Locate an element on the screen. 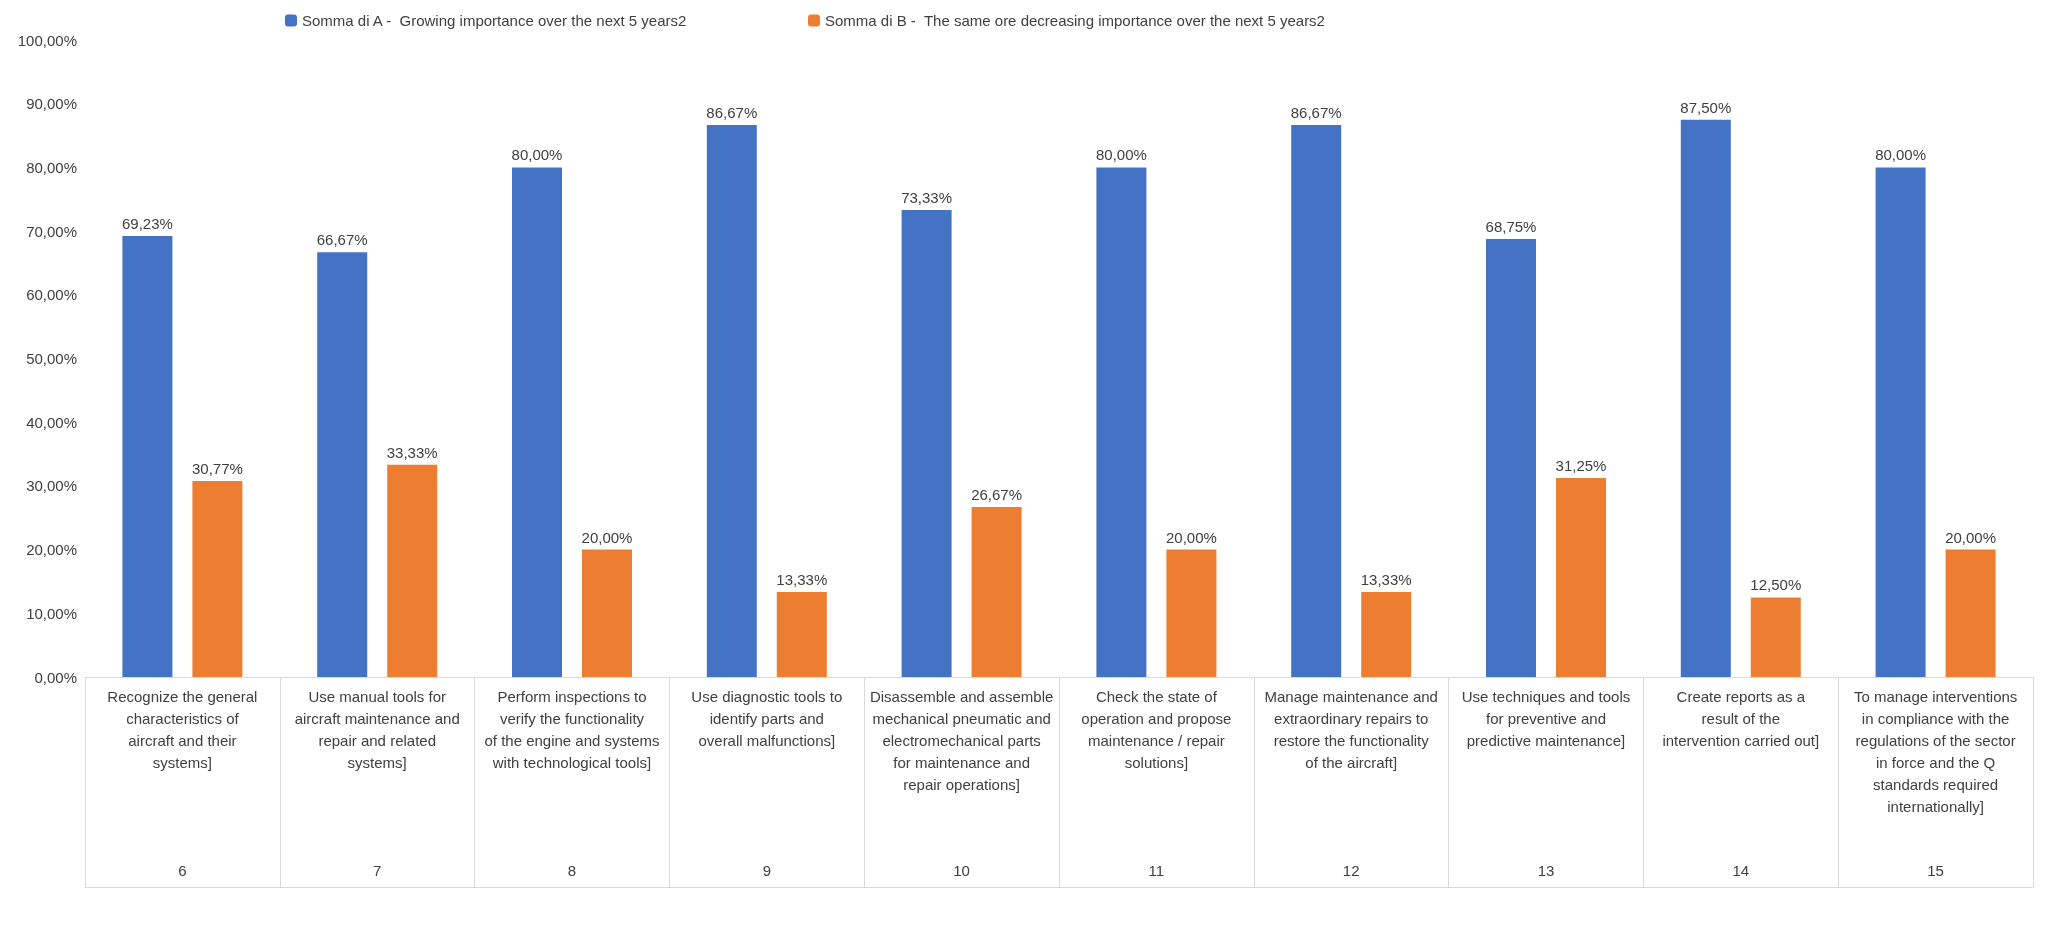  text: 12 is located at coordinates (1351, 870).